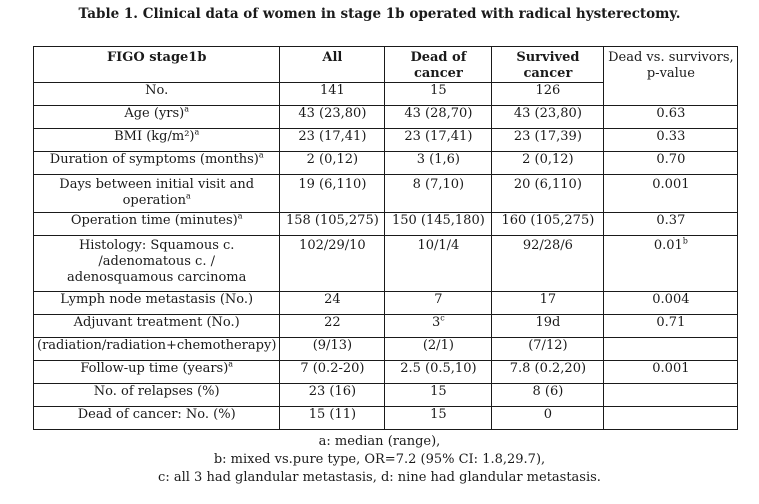 Image resolution: width=759 pixels, height=504 pixels. What do you see at coordinates (332, 140) in the screenshot?
I see `cell-all: 23 (17,41)` at bounding box center [332, 140].